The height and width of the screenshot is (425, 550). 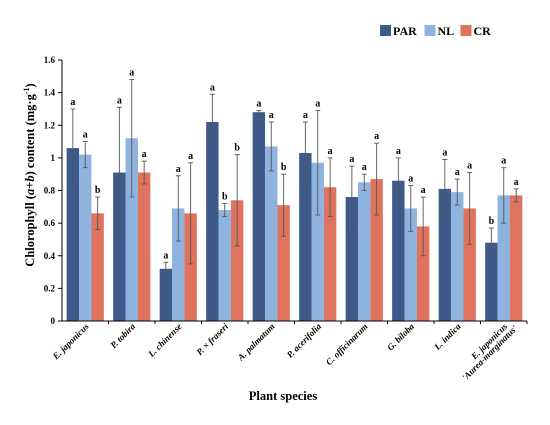 I want to click on x-category-label: L. chinense, so click(x=164, y=340).